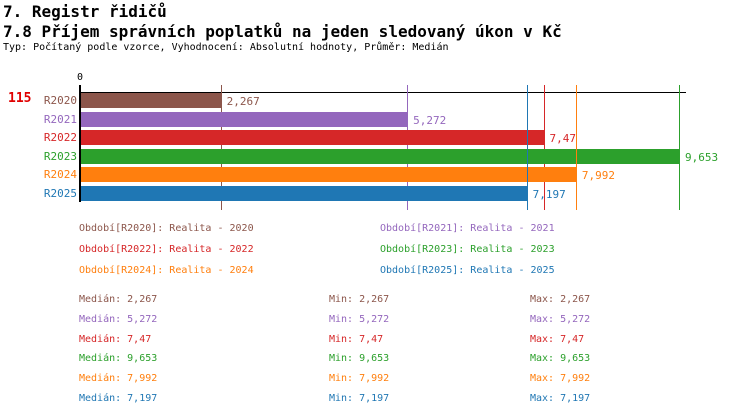 The image size is (750, 416). What do you see at coordinates (557, 339) in the screenshot?
I see `stat-max-R2022: Max: 7,47` at bounding box center [557, 339].